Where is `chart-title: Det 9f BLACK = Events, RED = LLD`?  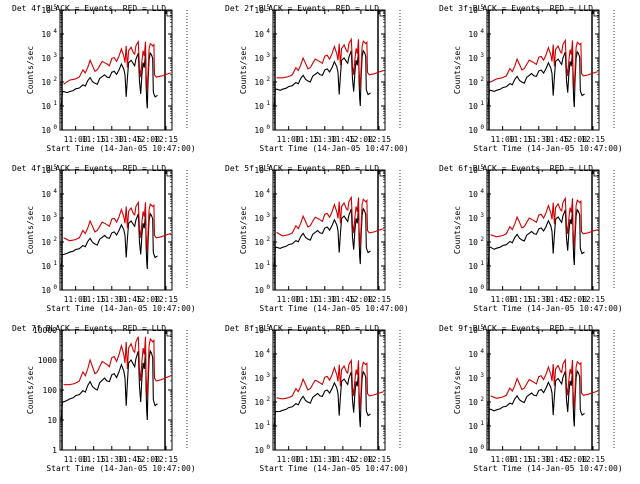 chart-title: Det 9f BLACK = Events, RED = LLD is located at coordinates (516, 328).